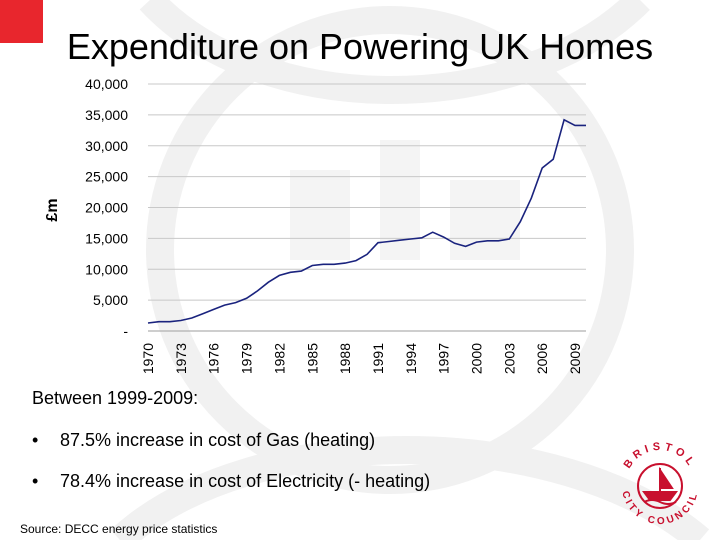 The image size is (720, 540). I want to click on x-tick-label: 1985, so click(312, 358).